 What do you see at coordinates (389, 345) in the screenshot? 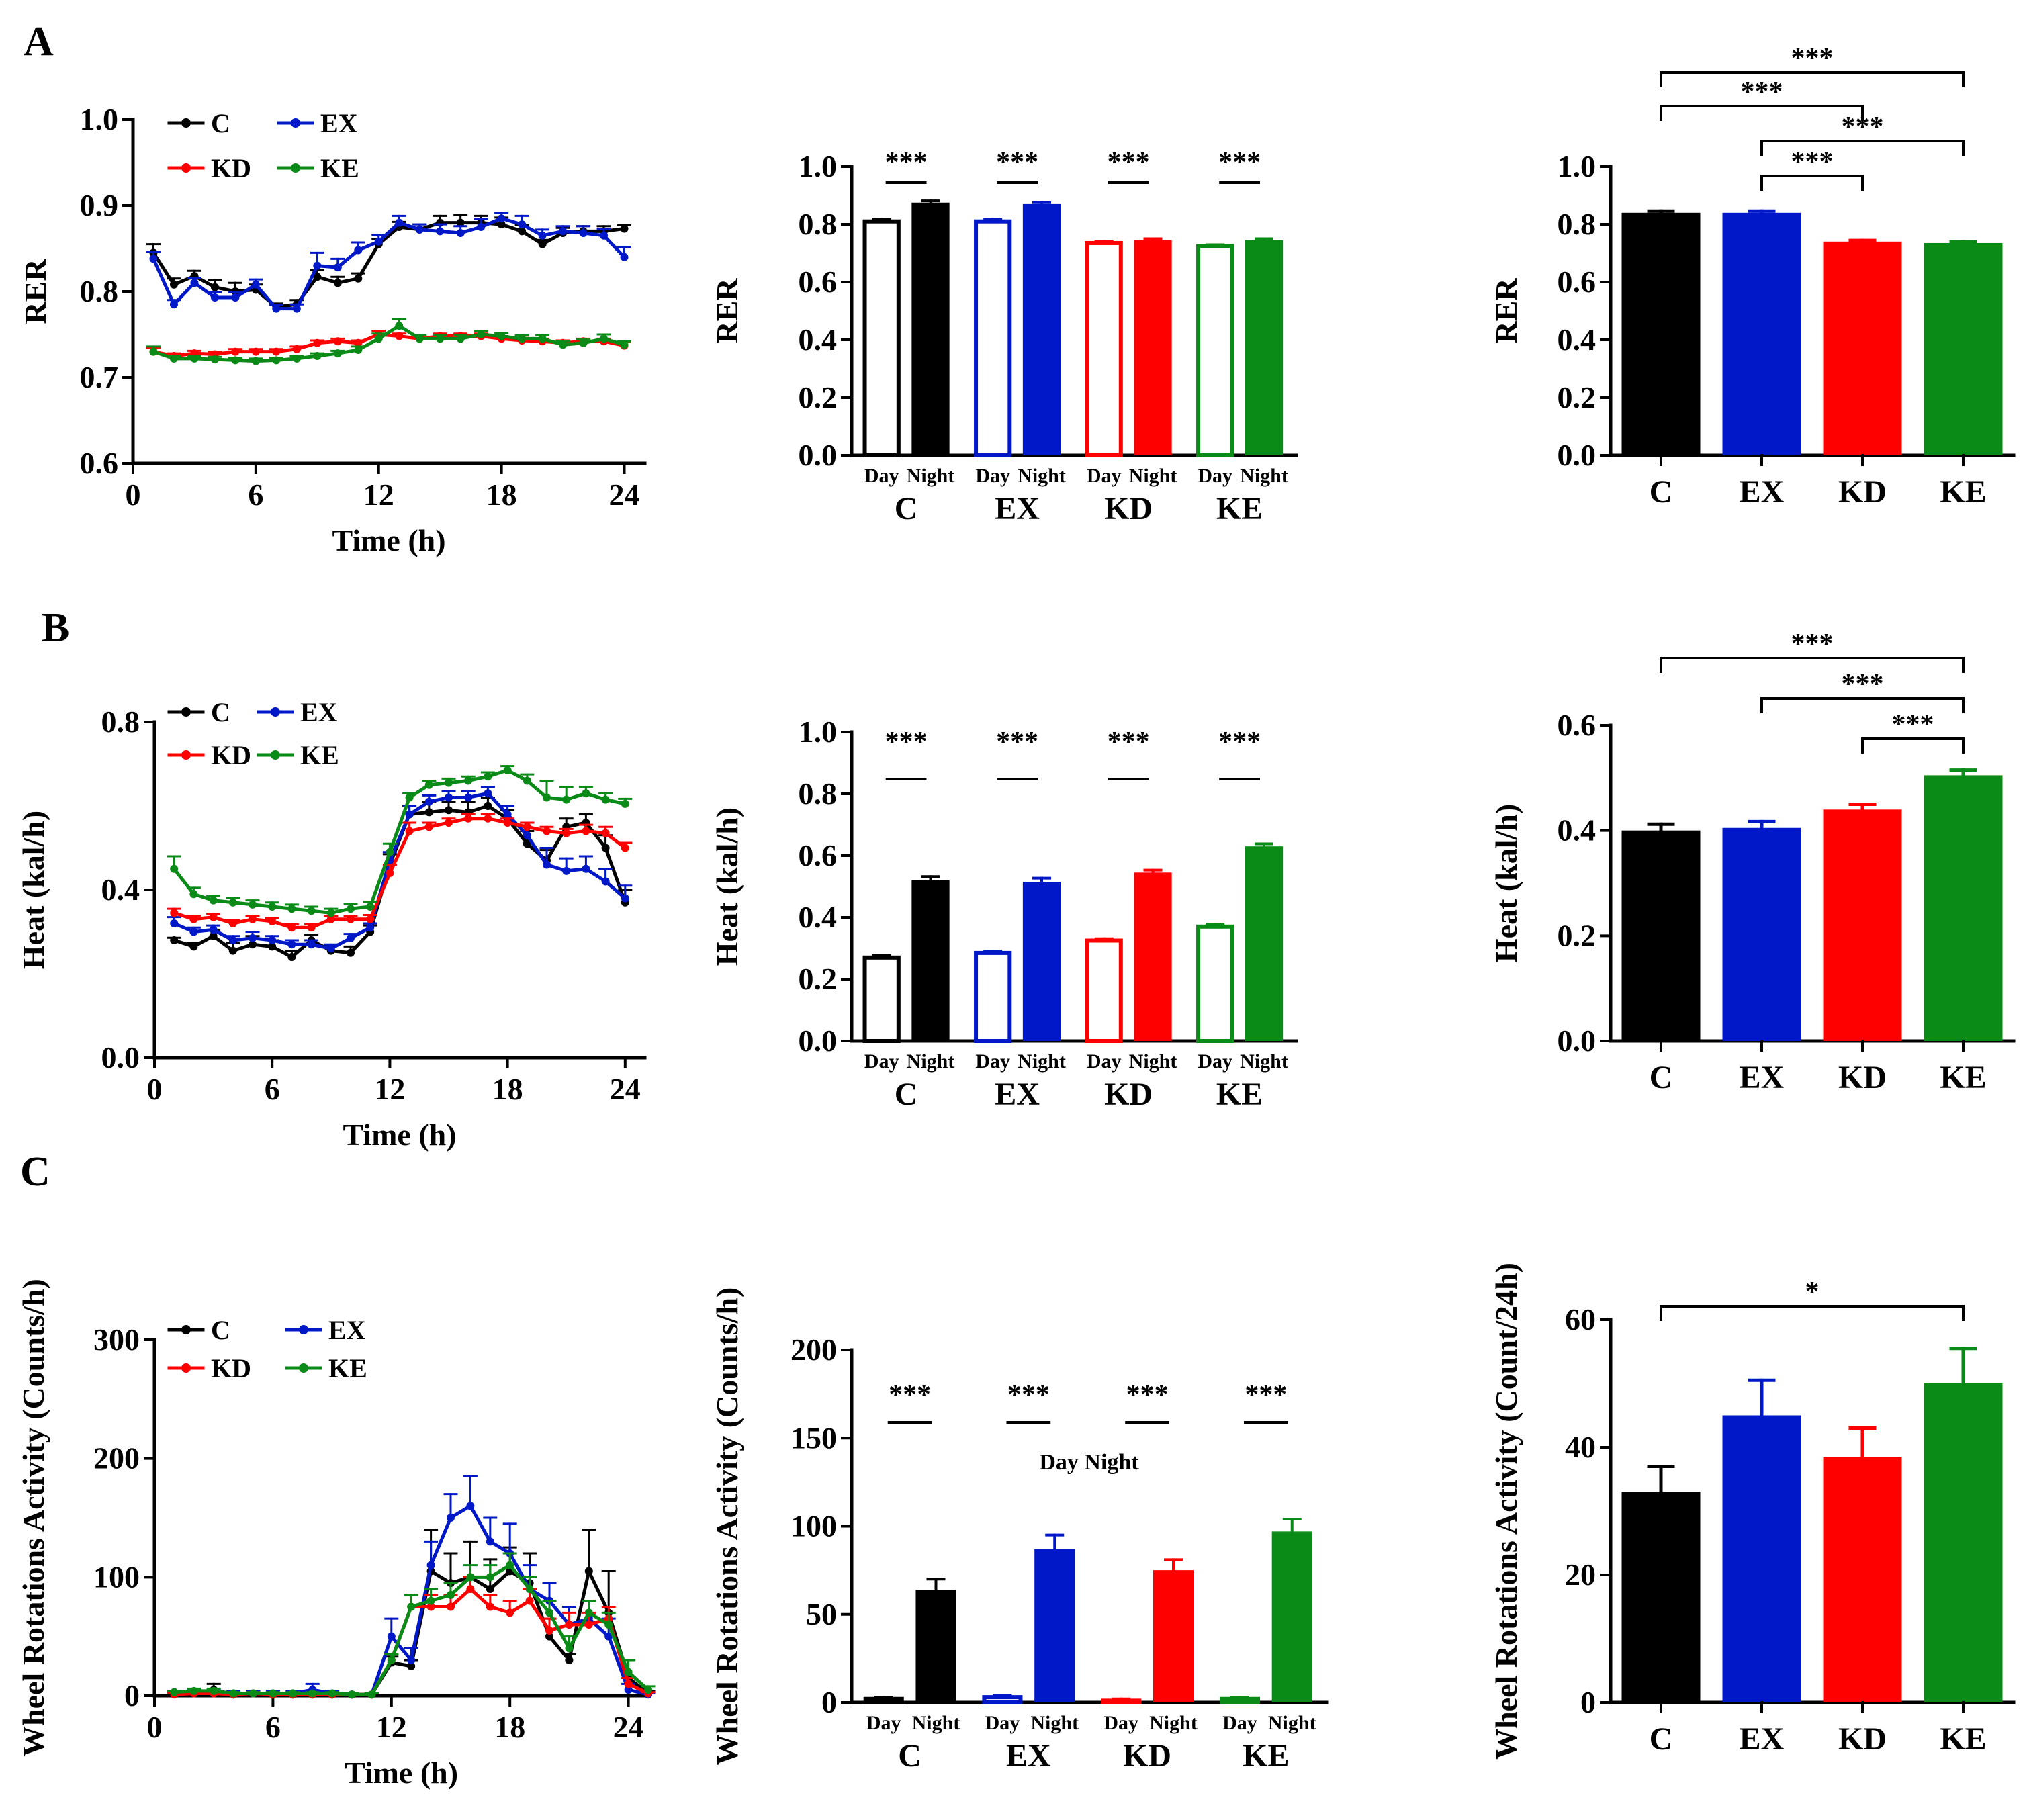
I see `A1-series-kd` at bounding box center [389, 345].